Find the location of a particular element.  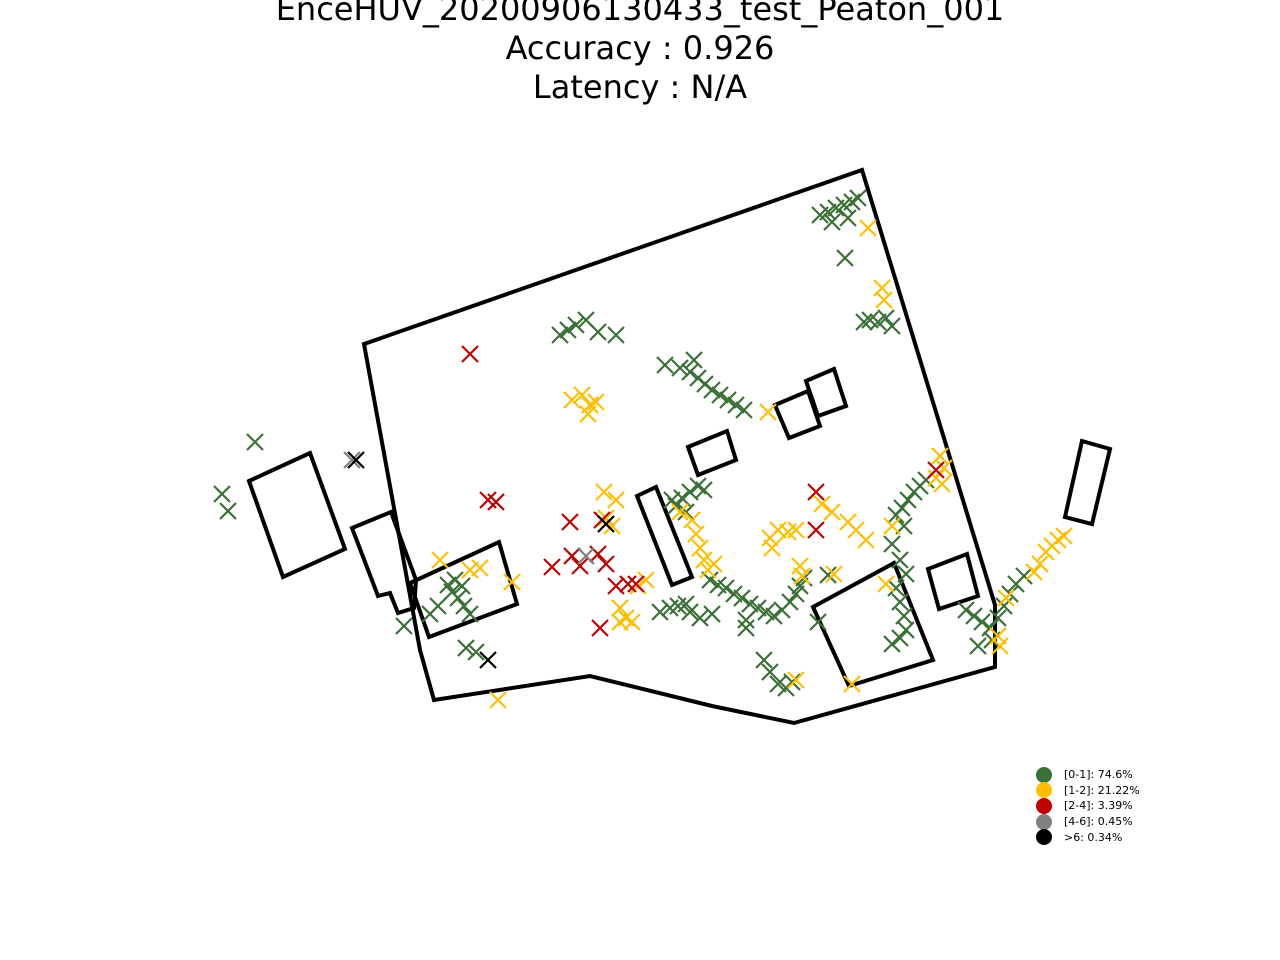

title-line-3: Latency : N/A is located at coordinates (640, 87).